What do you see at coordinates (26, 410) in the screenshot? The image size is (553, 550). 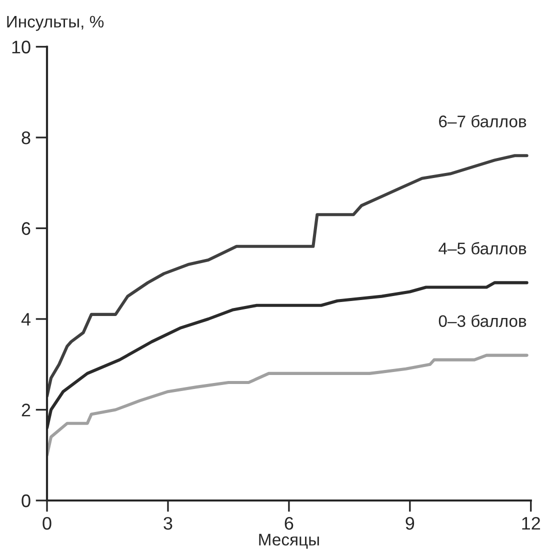 I see `y-tick-label: 2` at bounding box center [26, 410].